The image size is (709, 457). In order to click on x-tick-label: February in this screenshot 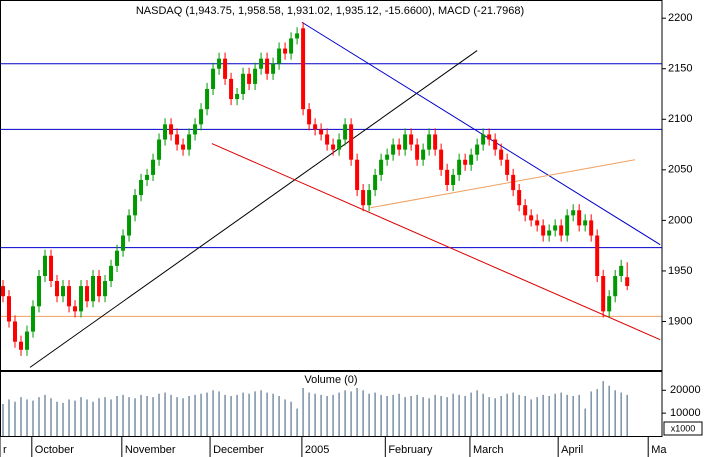, I will do `click(410, 450)`.